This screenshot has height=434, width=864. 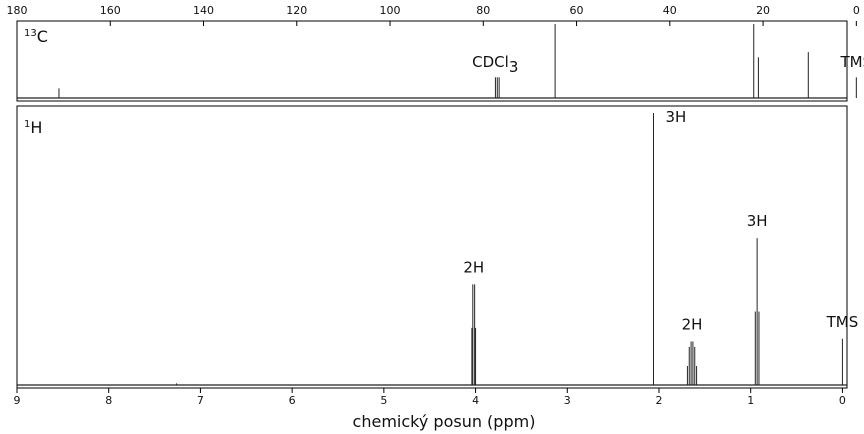 What do you see at coordinates (763, 10) in the screenshot?
I see `carbon-13-tick-label: 20` at bounding box center [763, 10].